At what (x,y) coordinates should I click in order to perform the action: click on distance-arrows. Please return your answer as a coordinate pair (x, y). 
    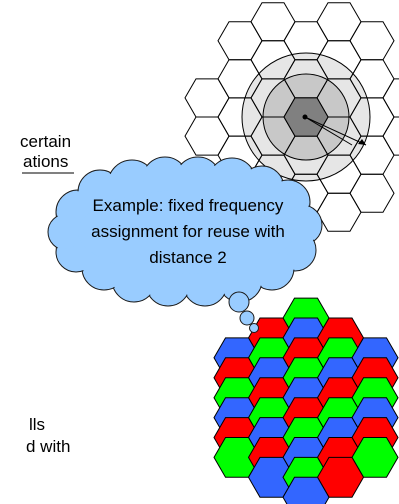
    Looking at the image, I should click on (334, 130).